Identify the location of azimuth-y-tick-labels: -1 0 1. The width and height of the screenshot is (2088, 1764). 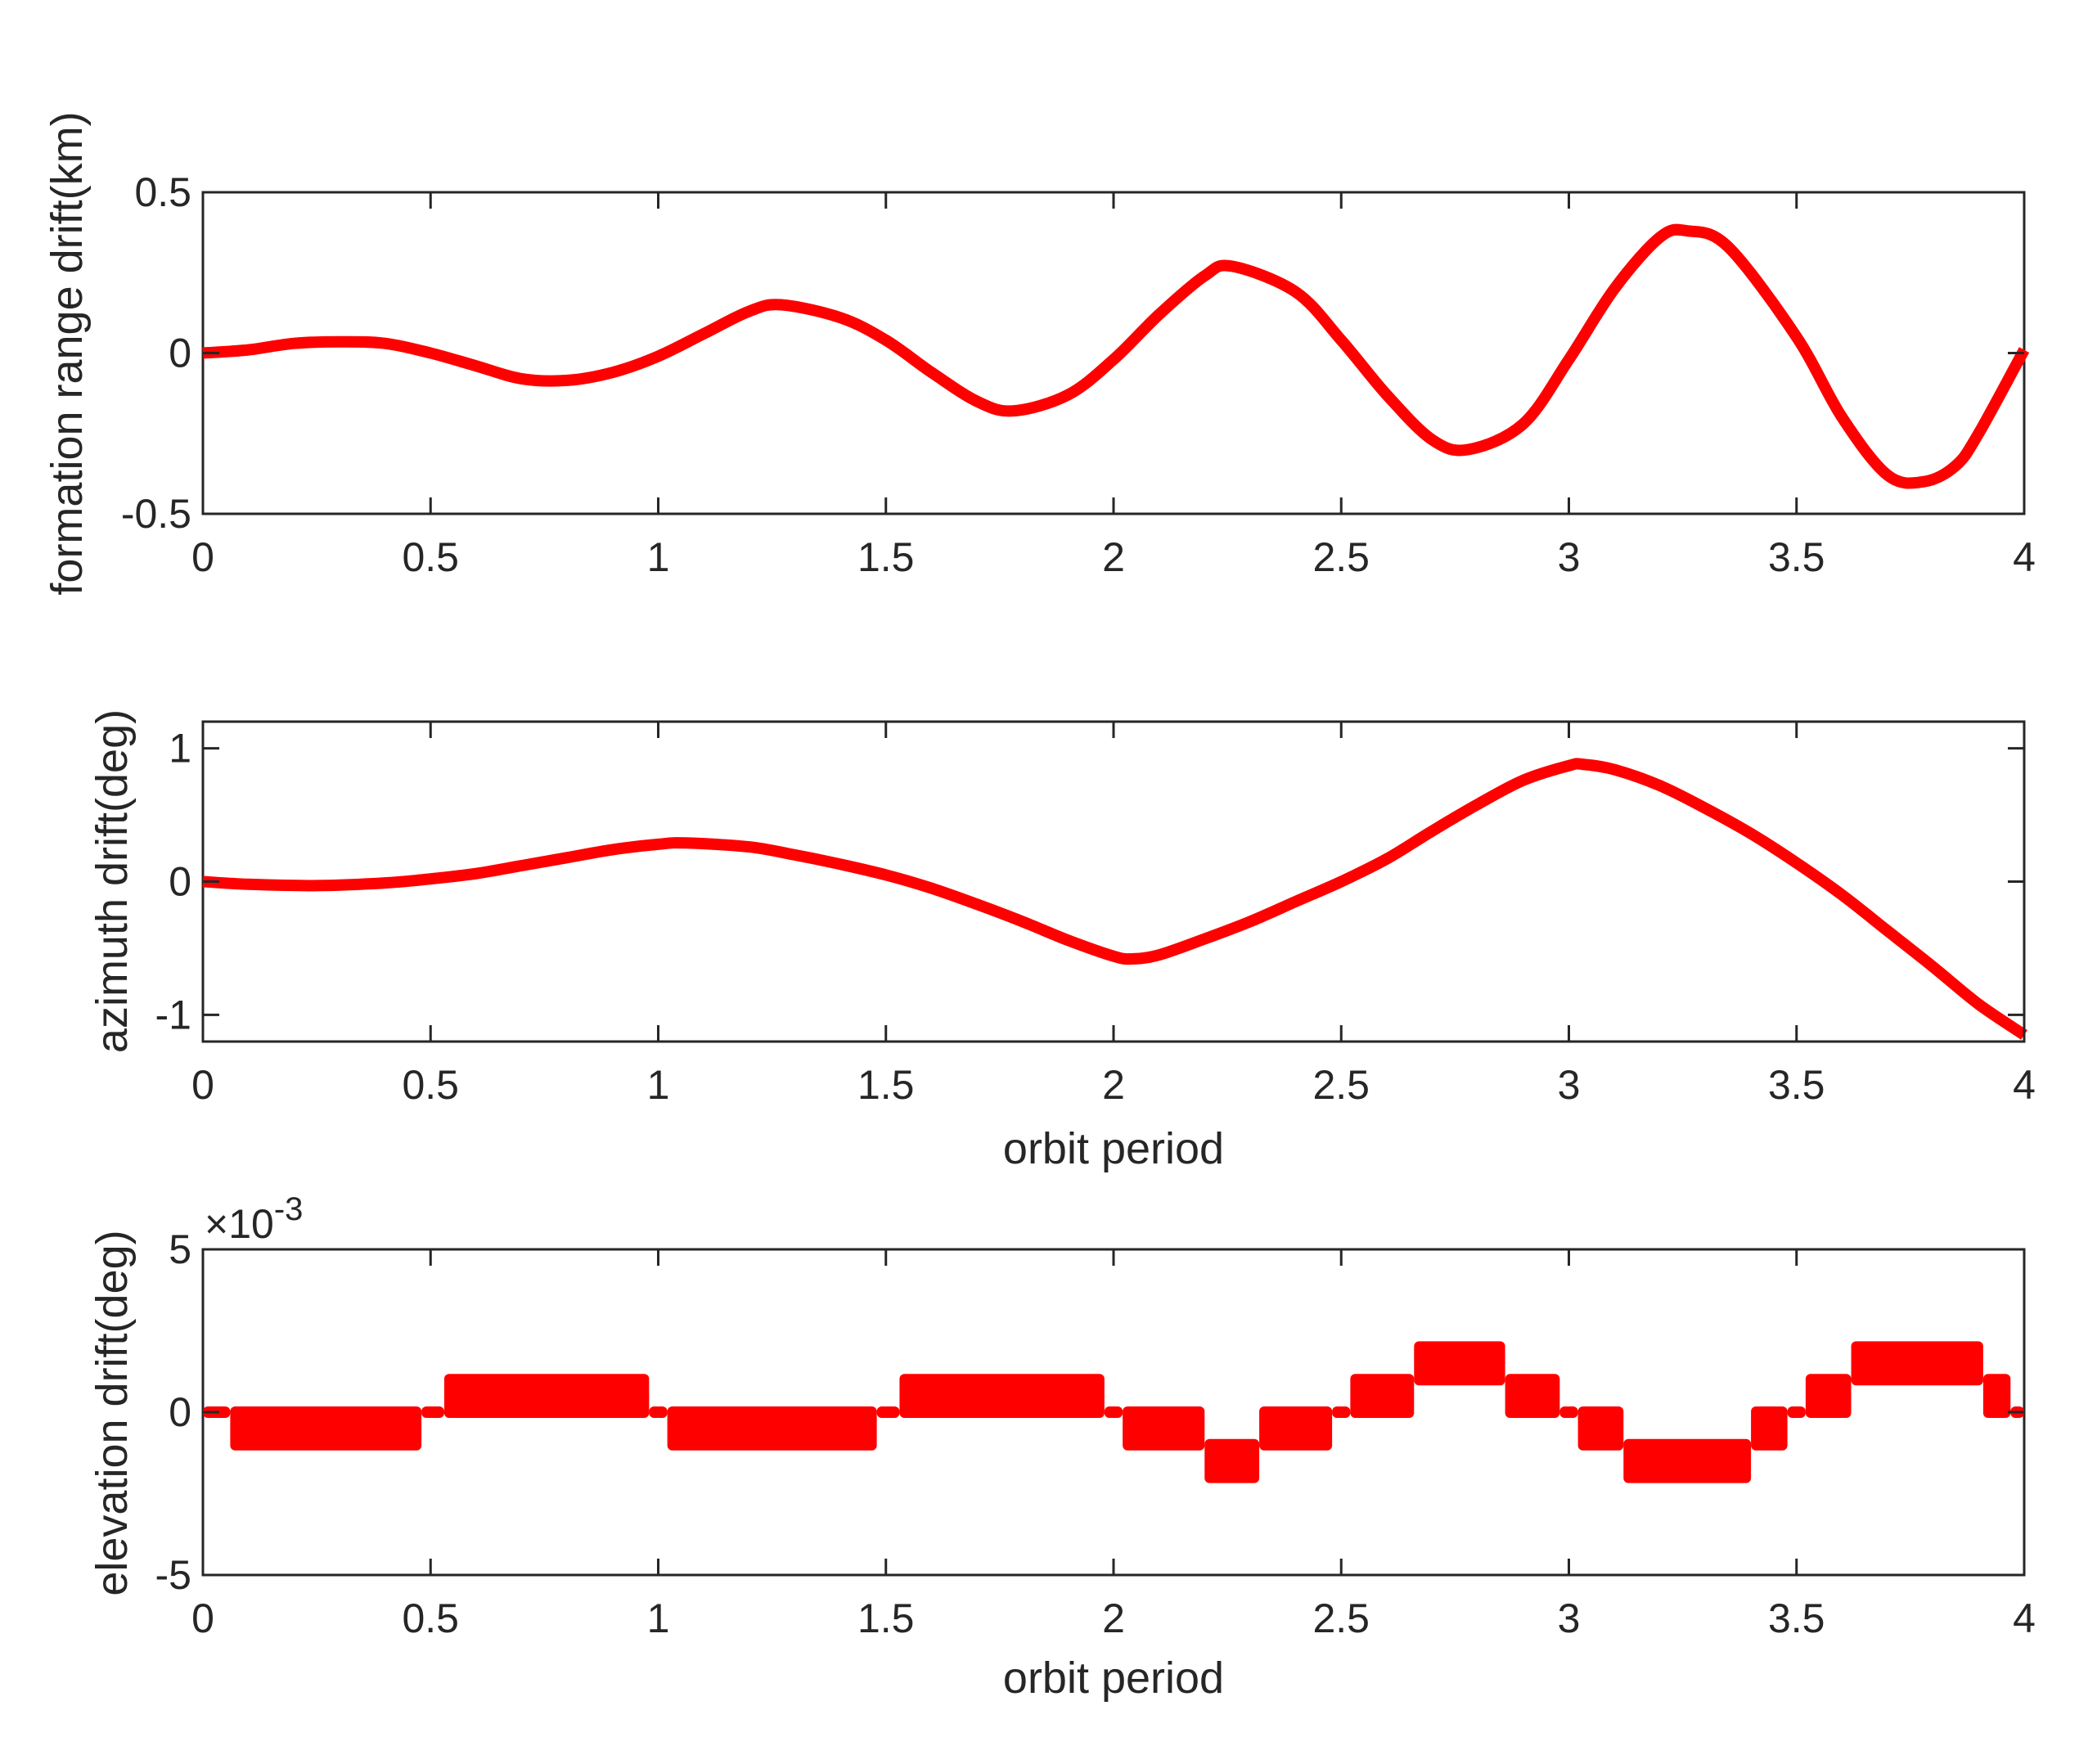
(173, 882).